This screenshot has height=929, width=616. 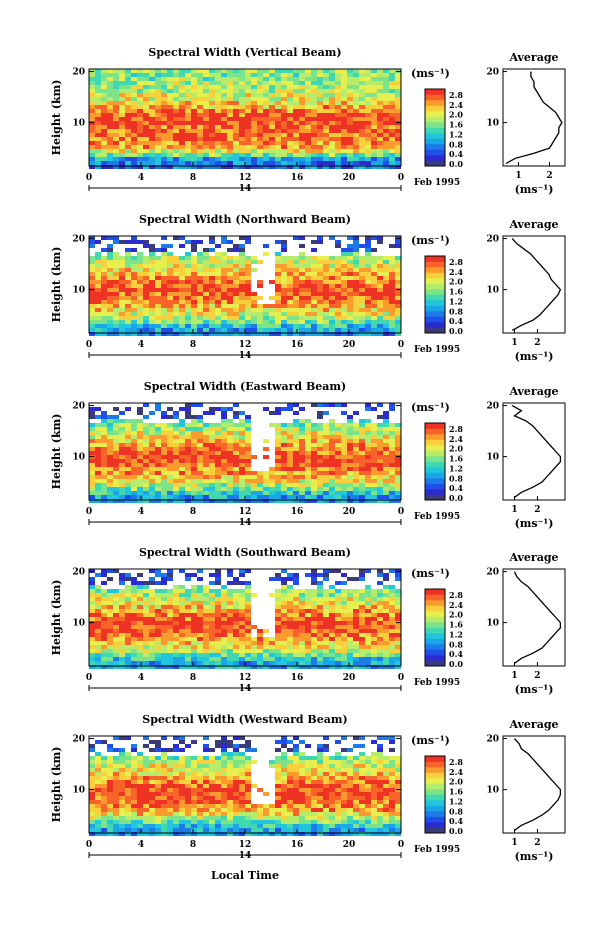 What do you see at coordinates (456, 115) in the screenshot?
I see `colorbar-tick-label: 2.0` at bounding box center [456, 115].